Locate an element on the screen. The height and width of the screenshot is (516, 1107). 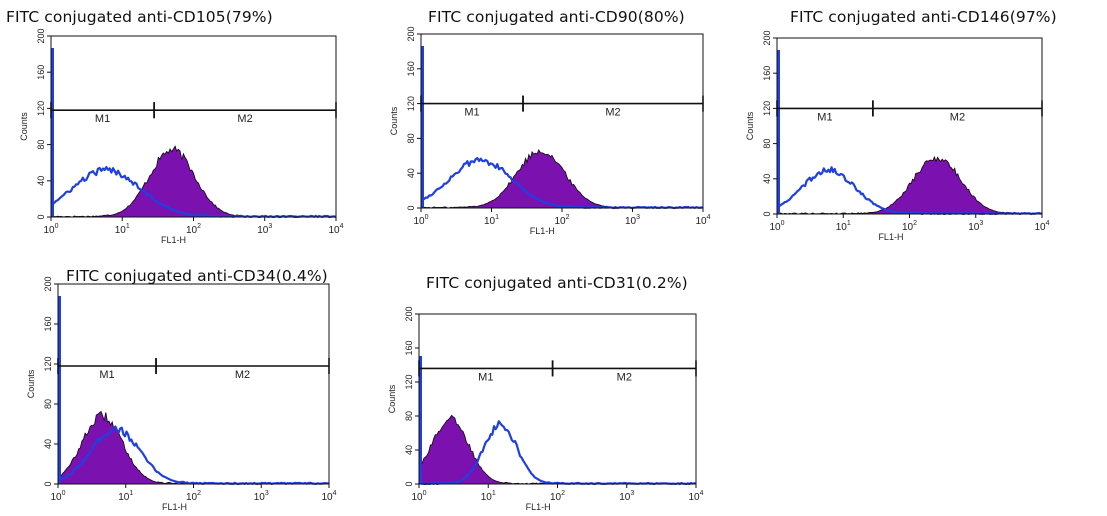
chart-title: FITC conjugated anti-CD31(0.2%) is located at coordinates (557, 283).